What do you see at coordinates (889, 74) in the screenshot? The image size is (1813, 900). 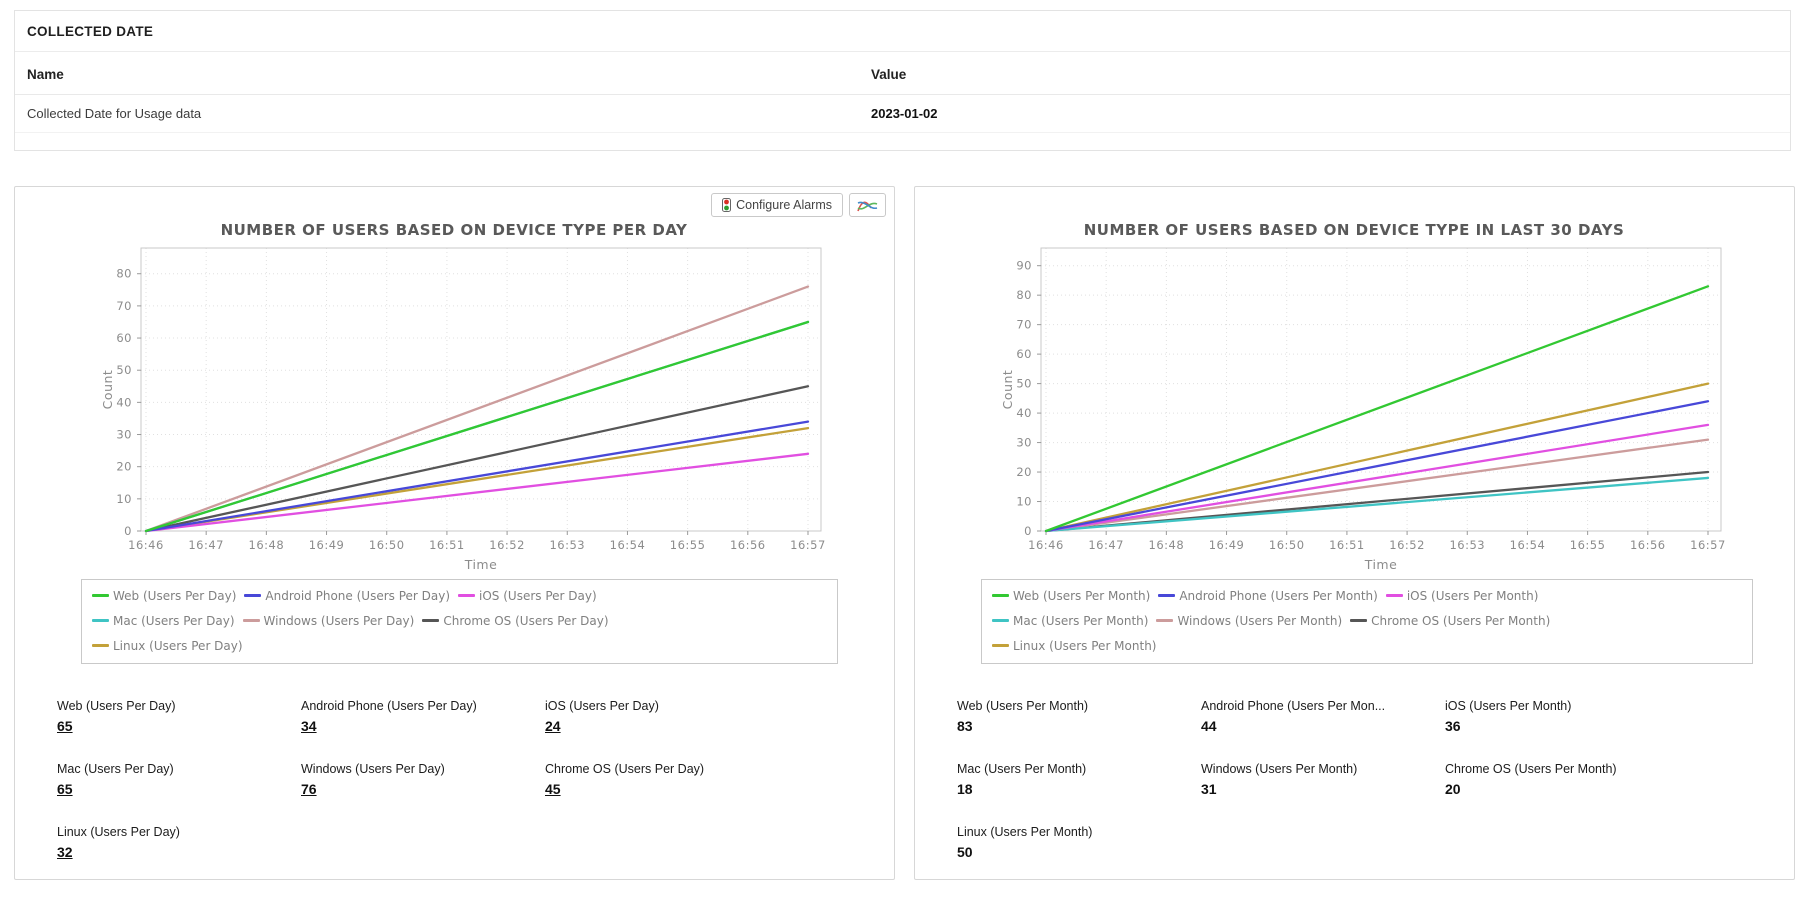 I see `column-header-value: Value` at bounding box center [889, 74].